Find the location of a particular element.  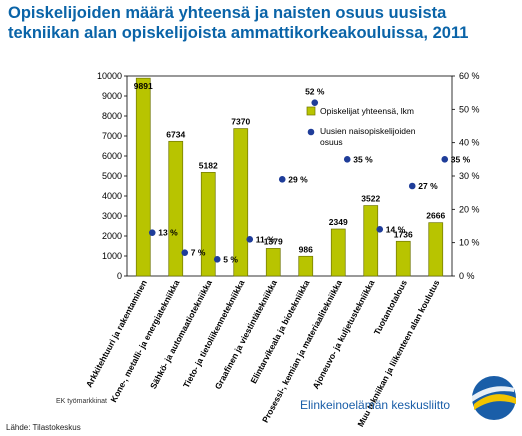

x-axis-category-label: Sähkö- ja automaatiotekniikka is located at coordinates (181, 334).